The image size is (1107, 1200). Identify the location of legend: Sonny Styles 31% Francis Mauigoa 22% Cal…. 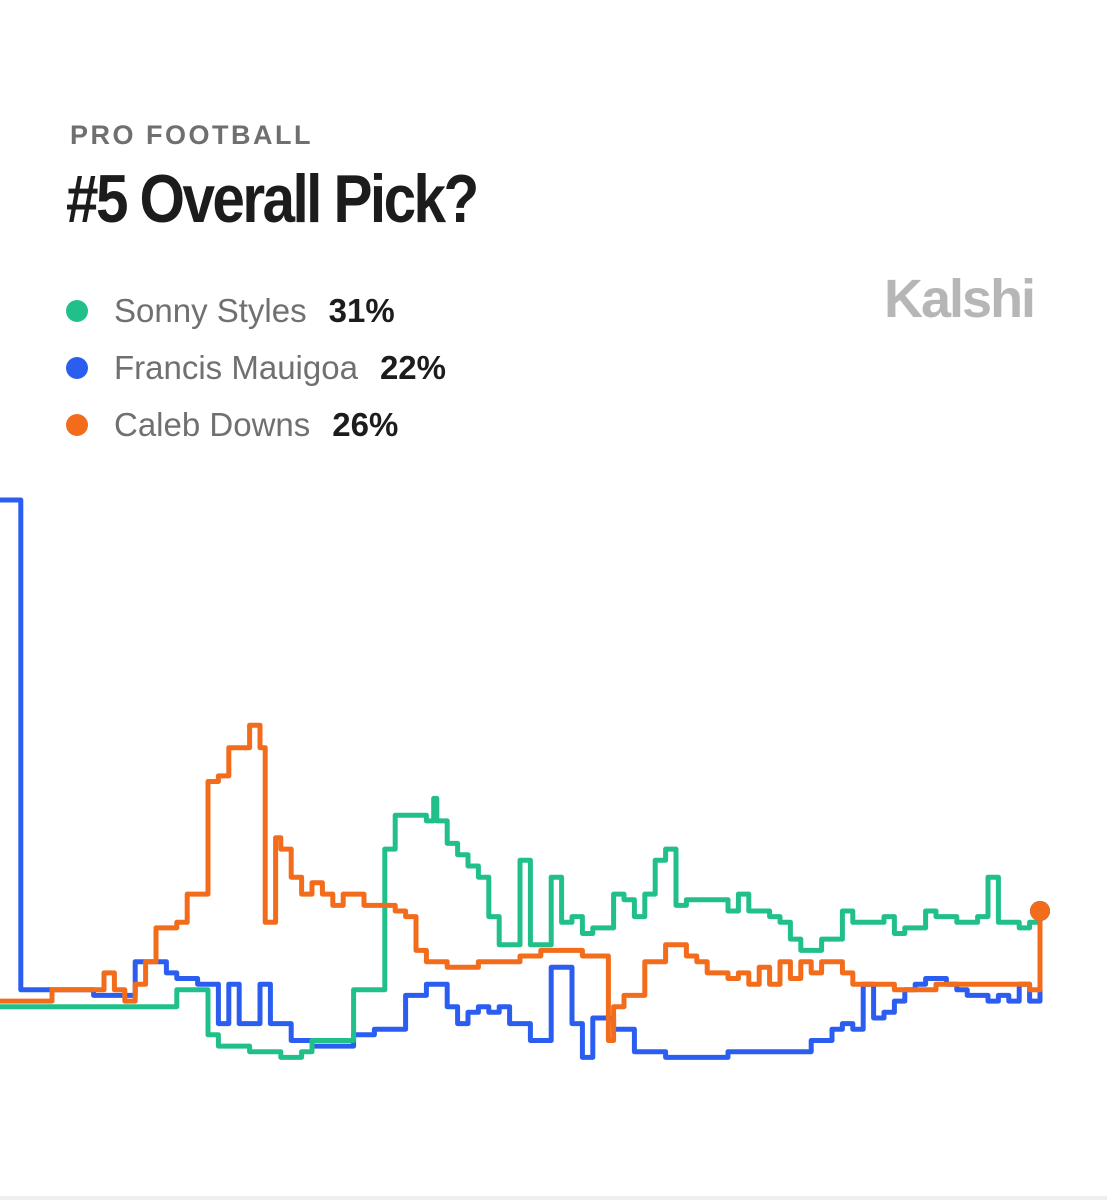
(256, 367).